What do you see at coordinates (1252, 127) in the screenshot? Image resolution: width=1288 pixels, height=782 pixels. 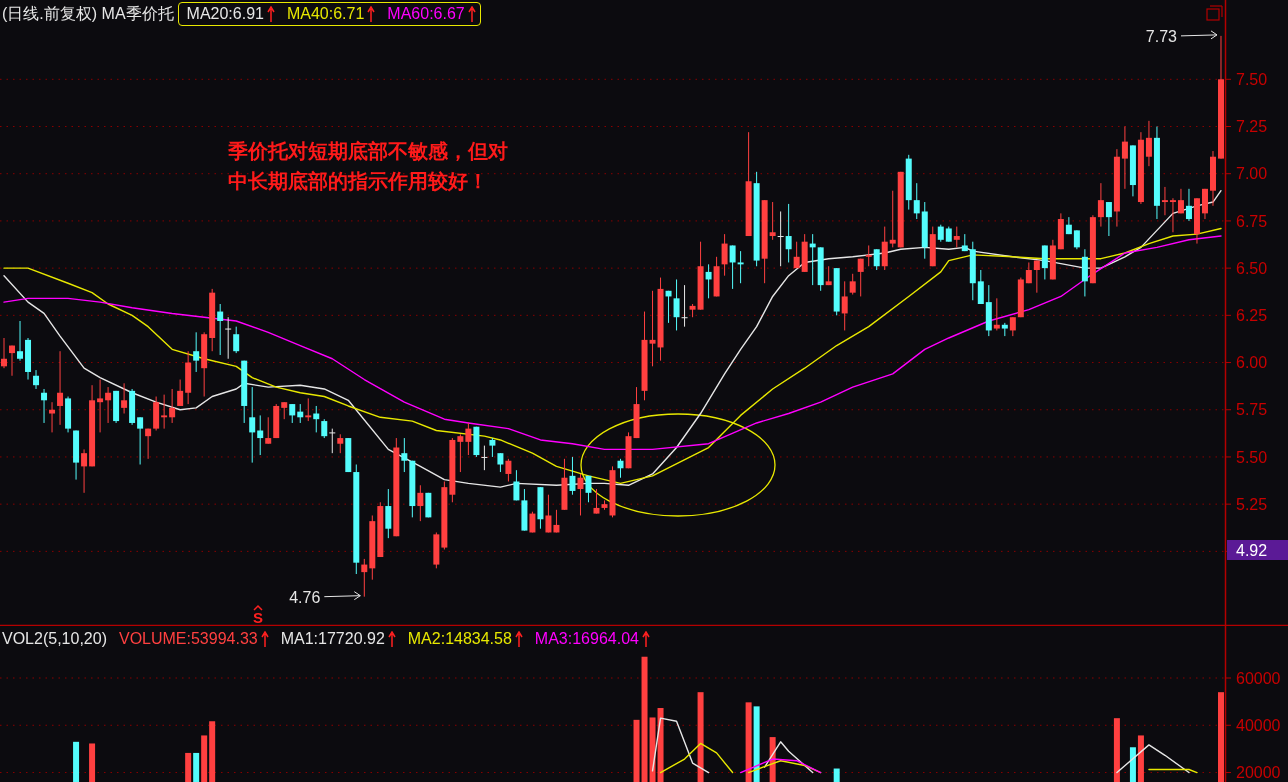 I see `y-tick-label: 7.25` at bounding box center [1252, 127].